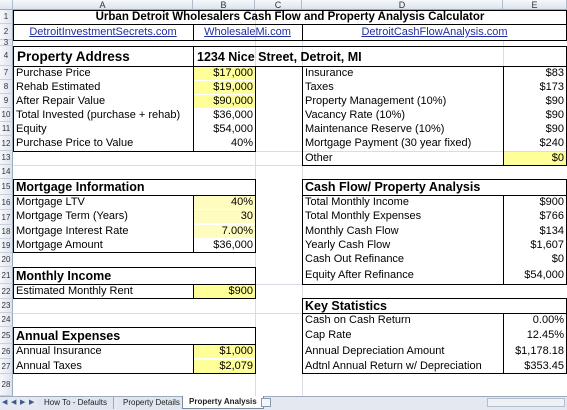 This screenshot has width=567, height=410. Describe the element at coordinates (224, 5) in the screenshot. I see `column-header-b: B` at that location.